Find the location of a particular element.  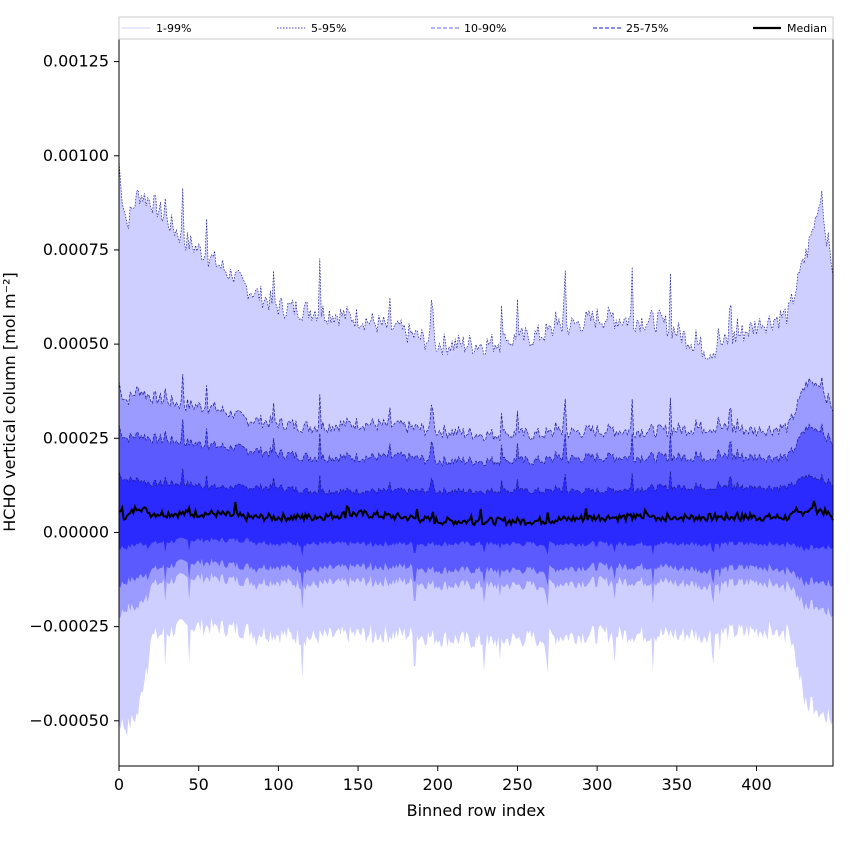

x-tick-label: 350 is located at coordinates (677, 784).